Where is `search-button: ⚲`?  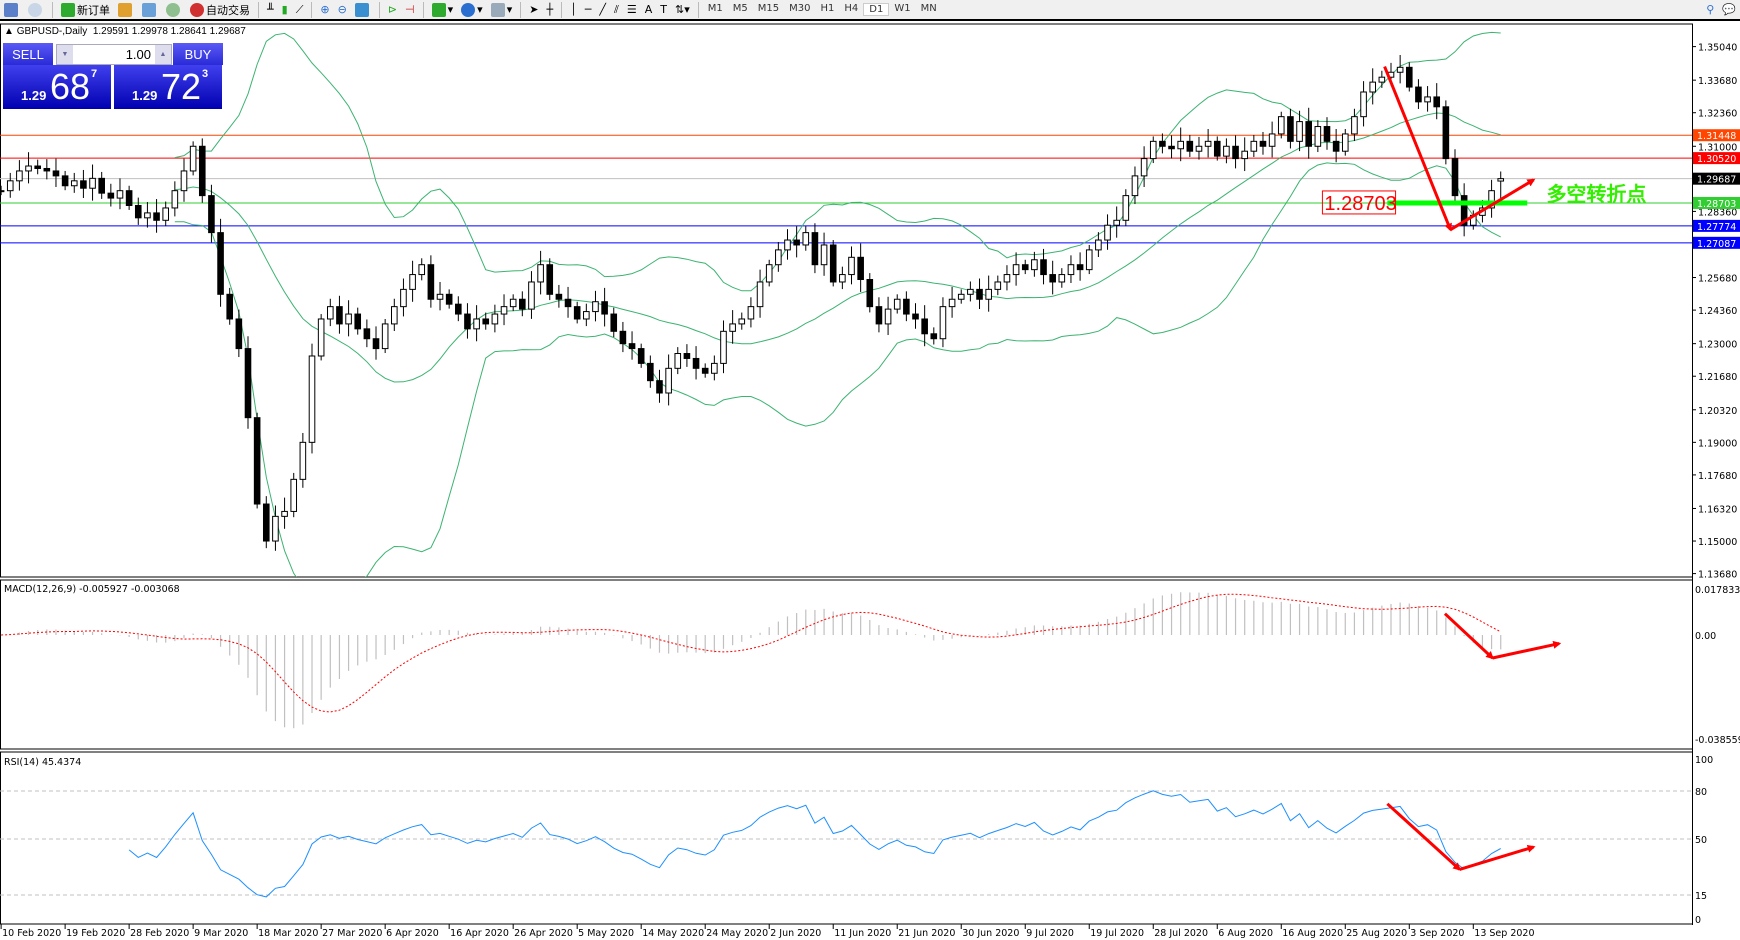 search-button: ⚲ is located at coordinates (1710, 10).